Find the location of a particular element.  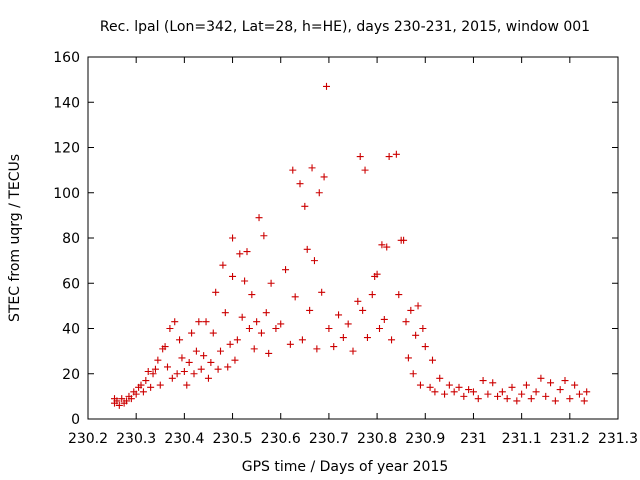

y-tick-label: 60 is located at coordinates (71, 284).